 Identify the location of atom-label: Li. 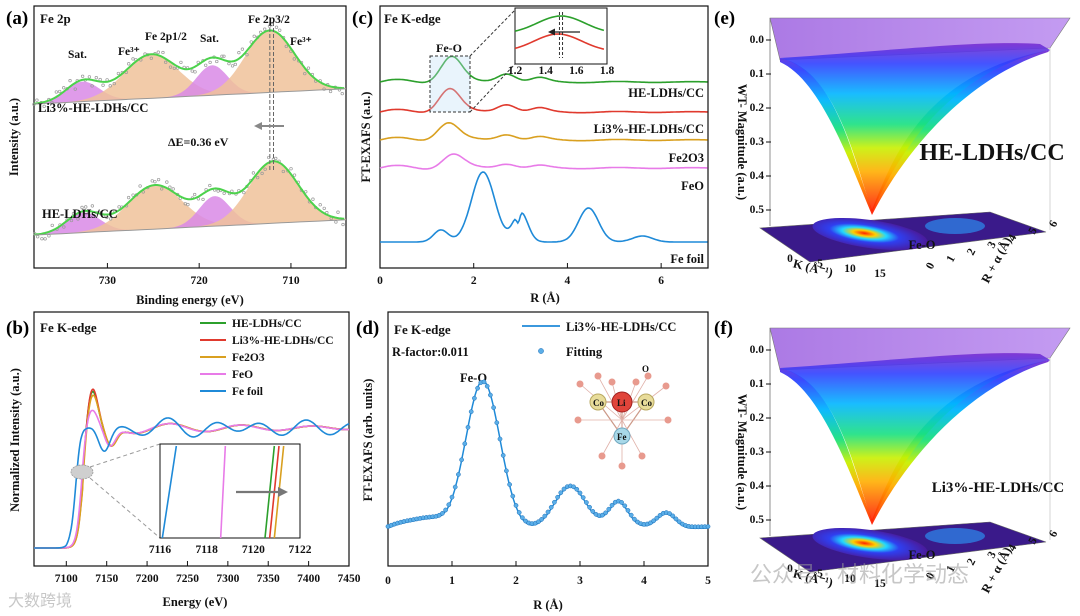
(621, 403).